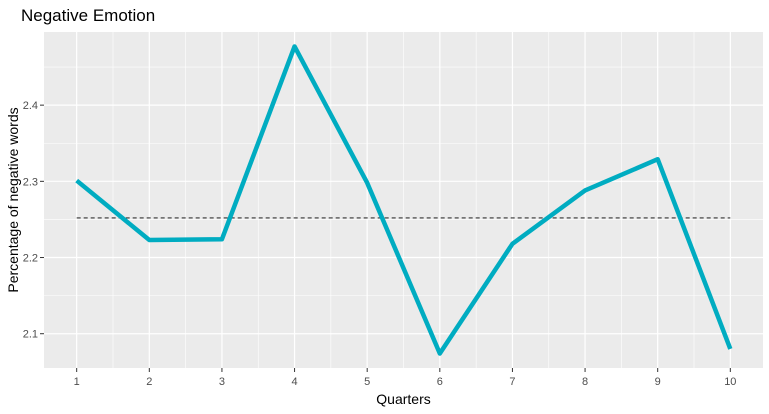 The image size is (769, 414). I want to click on y-axis-title: Percentage of negative words, so click(13, 199).